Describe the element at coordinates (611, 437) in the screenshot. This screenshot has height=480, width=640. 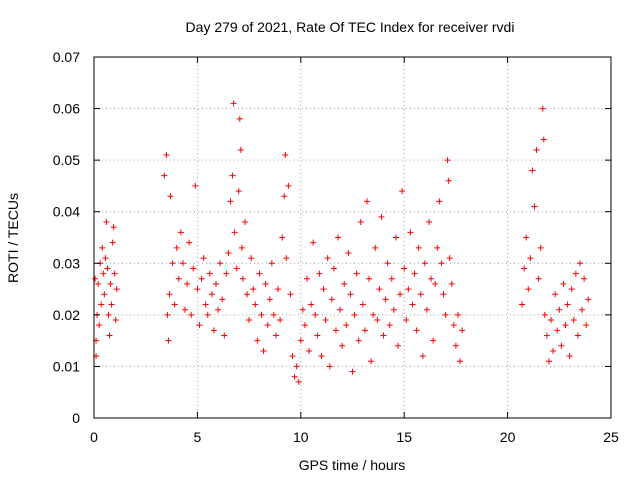
I see `x-tick-label: 25` at that location.